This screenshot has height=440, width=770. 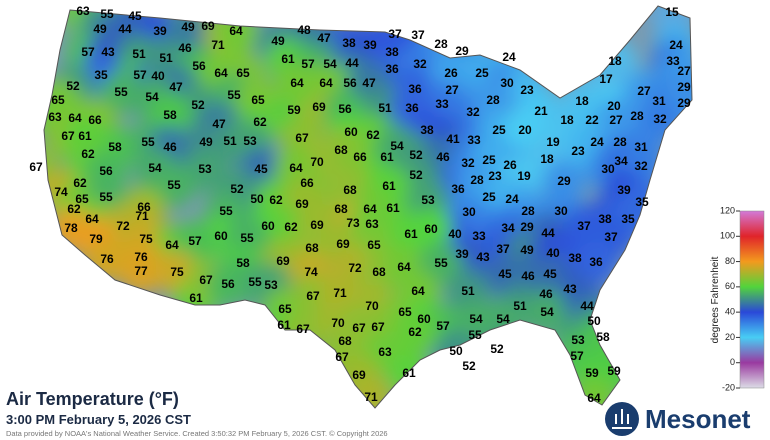 What do you see at coordinates (550, 274) in the screenshot?
I see `station-temperature: 45` at bounding box center [550, 274].